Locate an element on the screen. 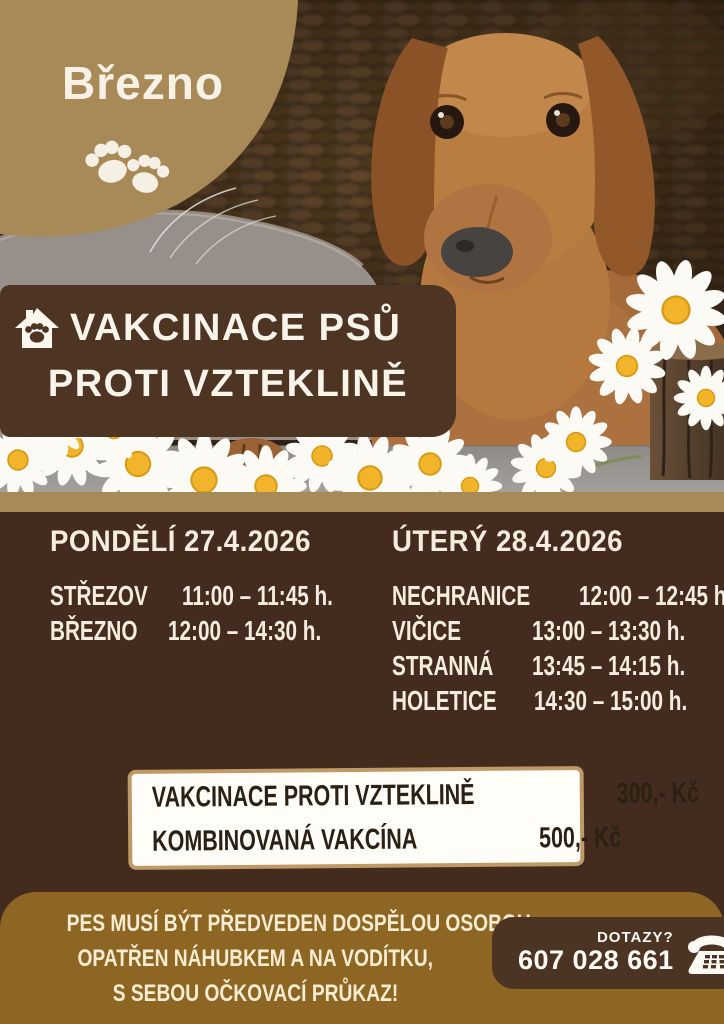 The image size is (724, 1024). footer-line: S SEBOU OČKOVACÍ PRŮKAZ! is located at coordinates (255, 993).